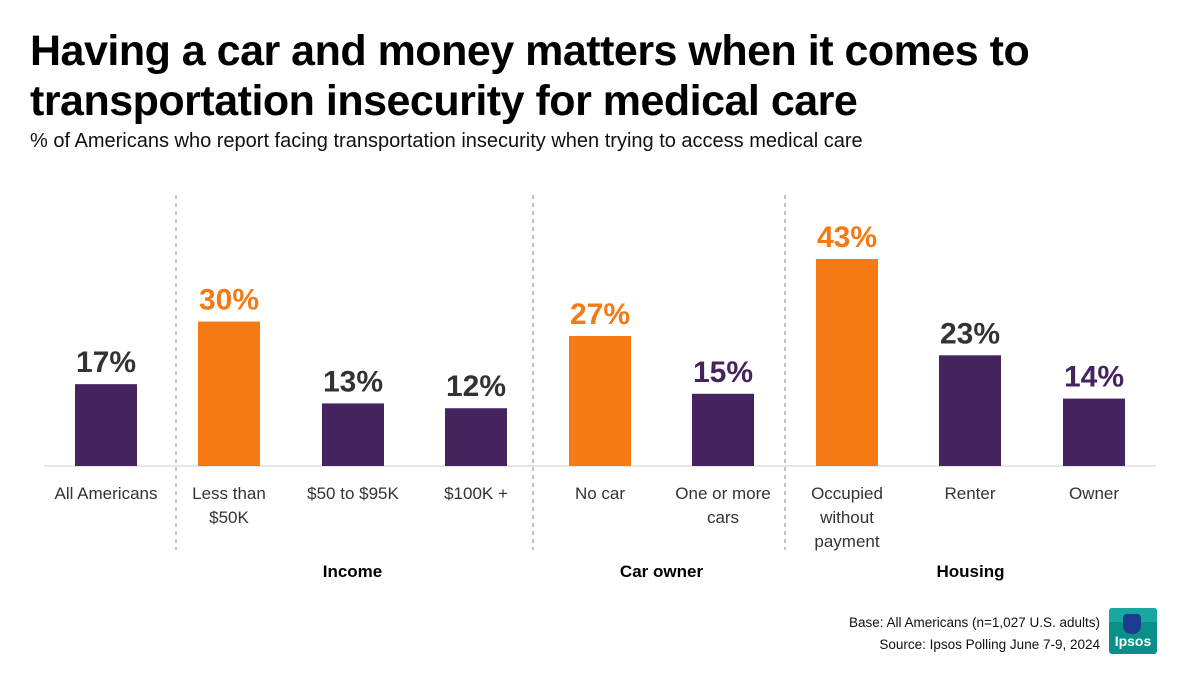 Image resolution: width=1200 pixels, height=675 pixels. Describe the element at coordinates (722, 505) in the screenshot. I see `category-label-6: One or more cars` at that location.